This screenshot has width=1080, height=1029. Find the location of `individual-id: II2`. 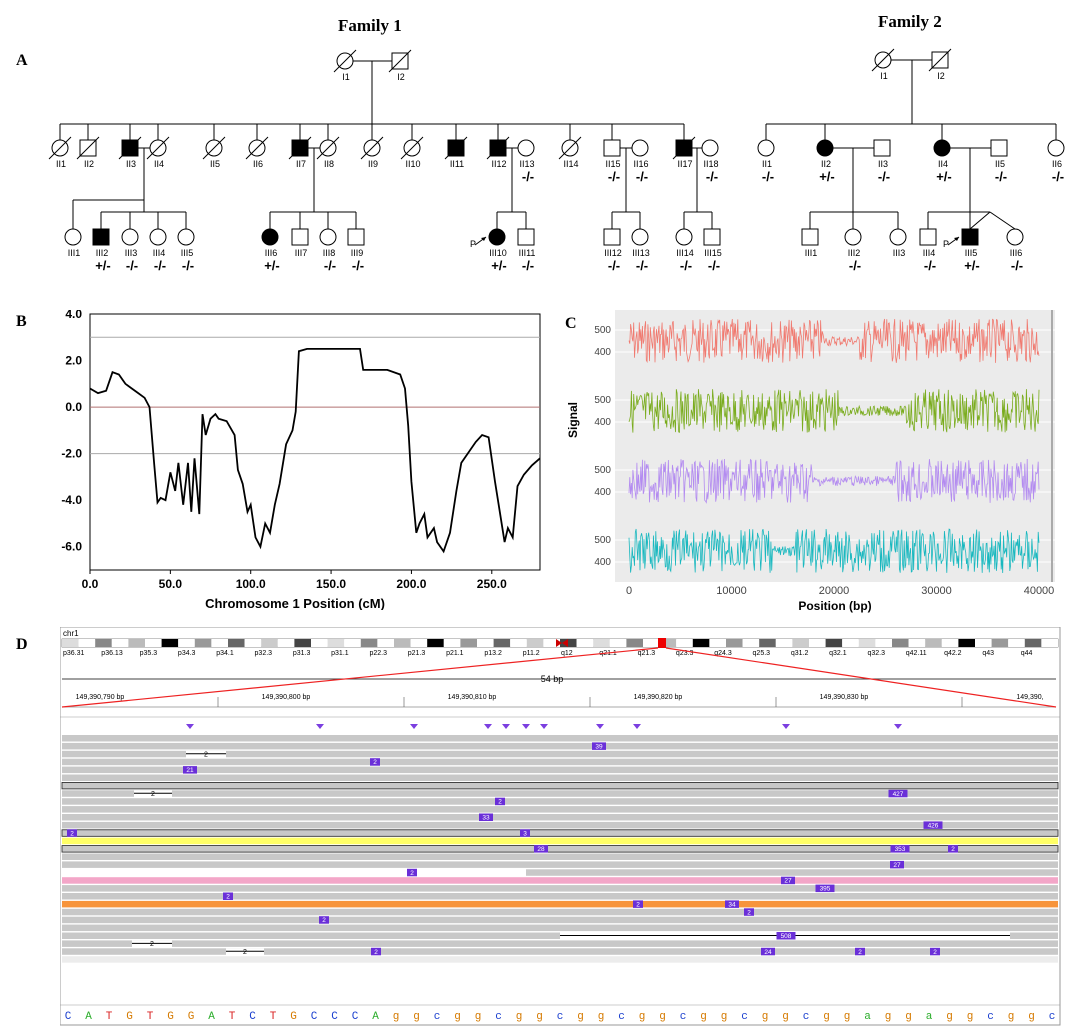

individual-id: II2 is located at coordinates (826, 164).